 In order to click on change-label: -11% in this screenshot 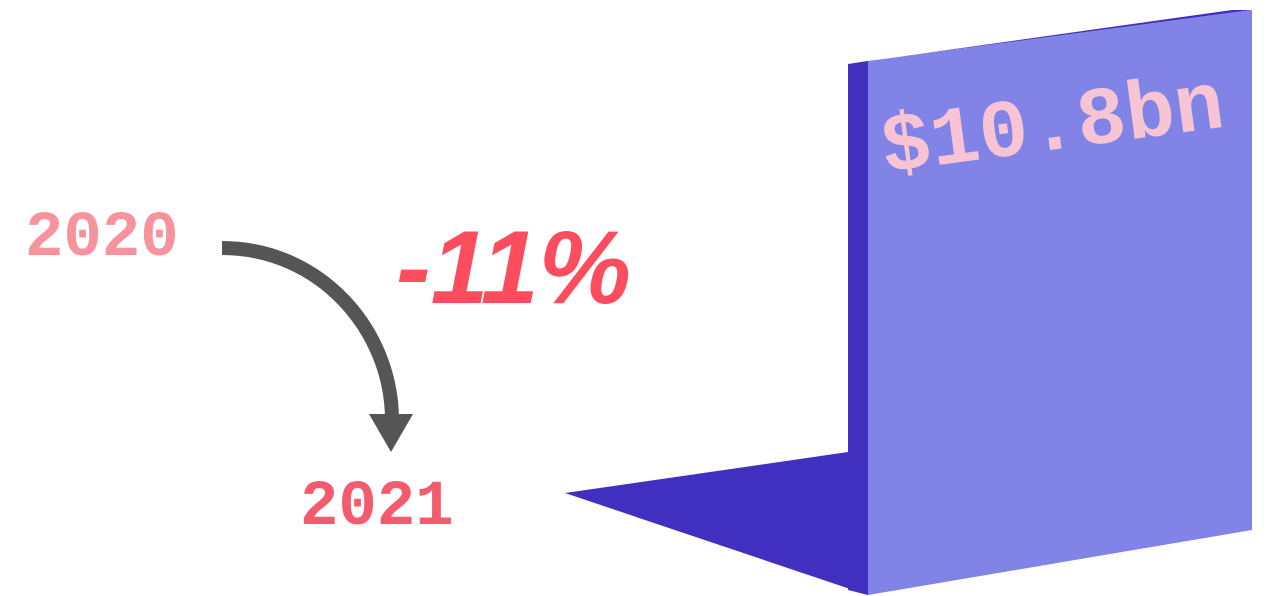, I will do `click(513, 268)`.